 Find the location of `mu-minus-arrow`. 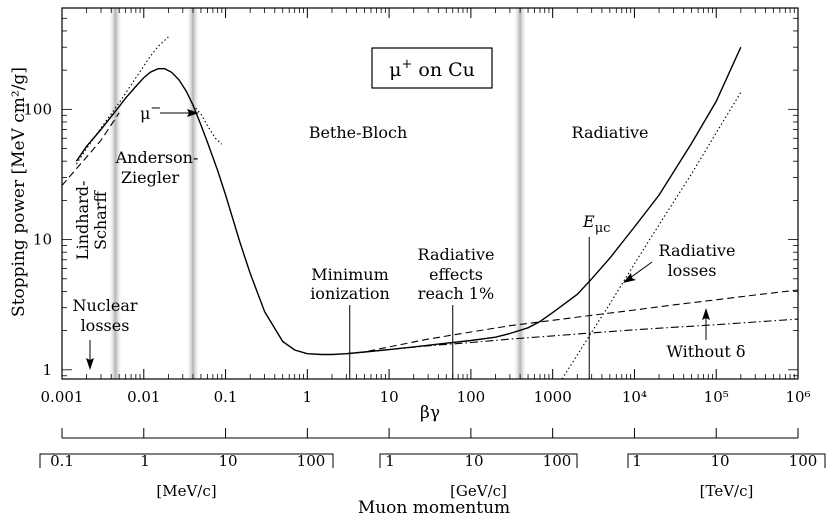

mu-minus-arrow is located at coordinates (179, 113).